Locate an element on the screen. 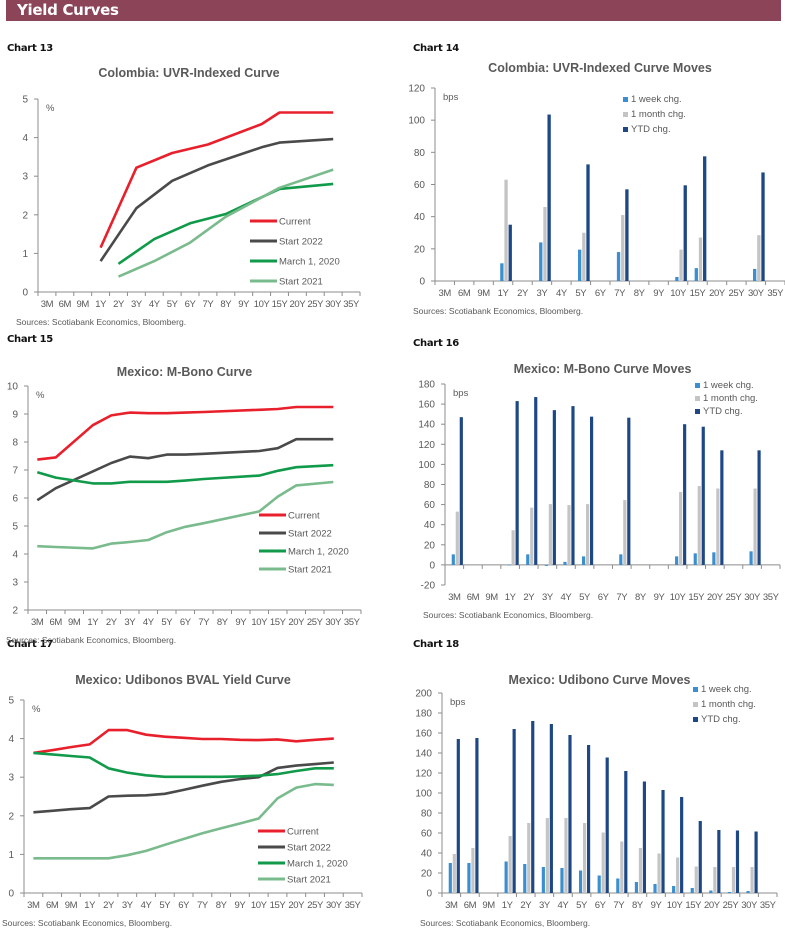  bar-ytd-chg--4y is located at coordinates (570, 814).